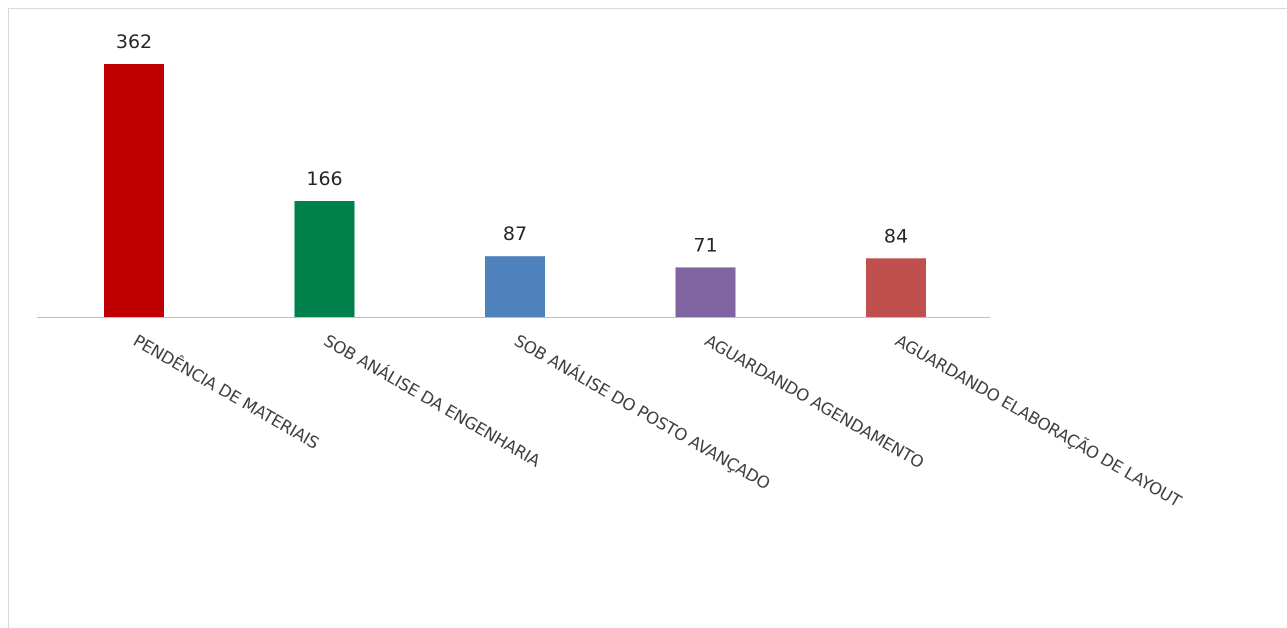 This screenshot has width=1287, height=628. What do you see at coordinates (515, 234) in the screenshot?
I see `data-label-3: 87` at bounding box center [515, 234].